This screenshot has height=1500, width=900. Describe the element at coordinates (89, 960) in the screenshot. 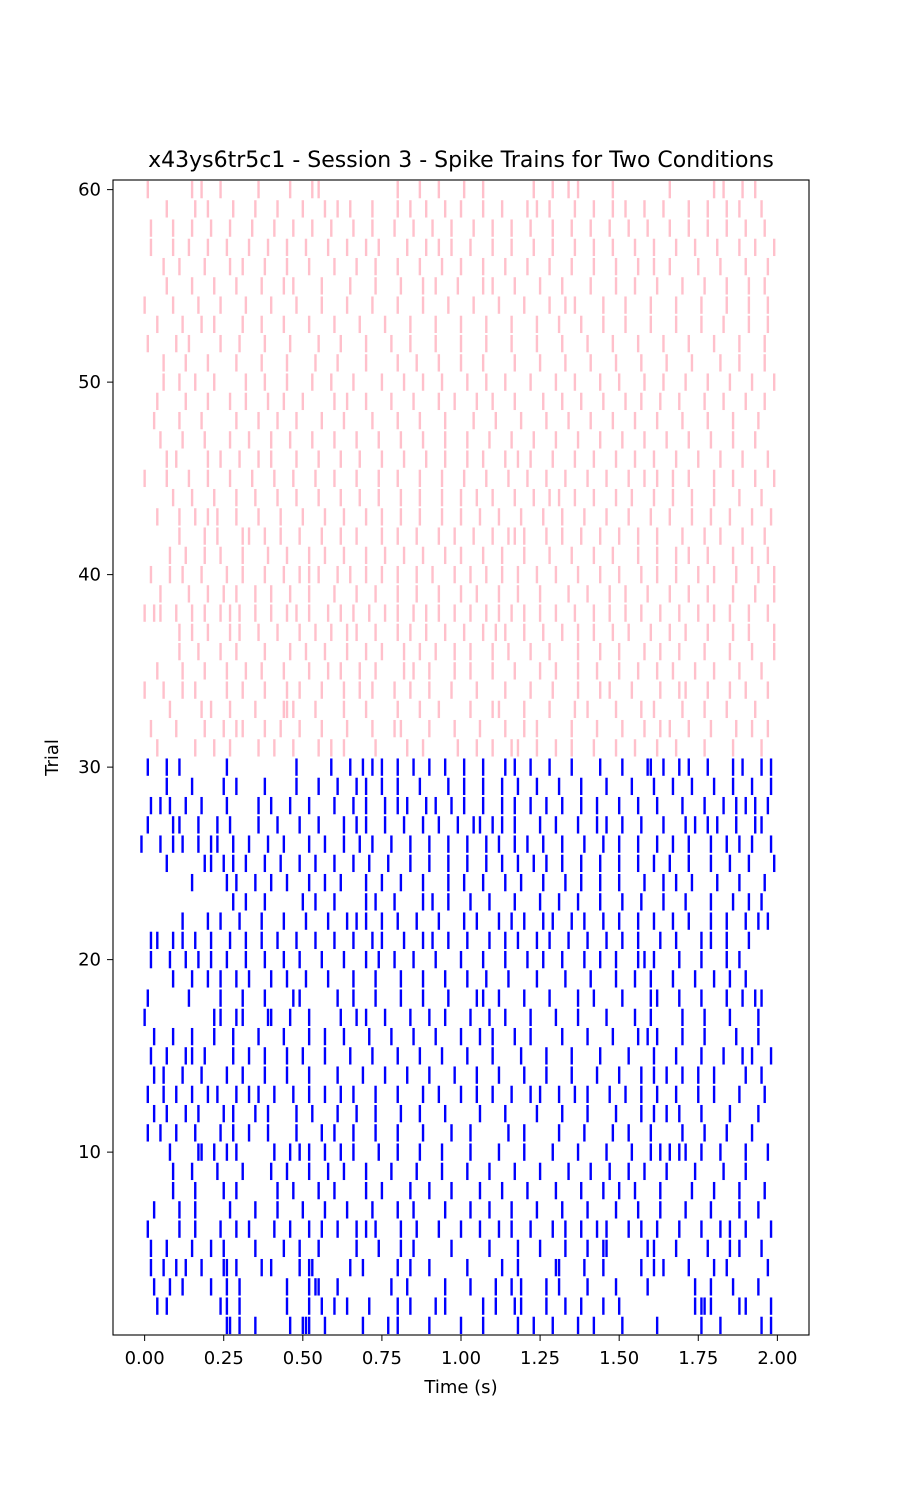

I see `y-tick-label: 20` at that location.